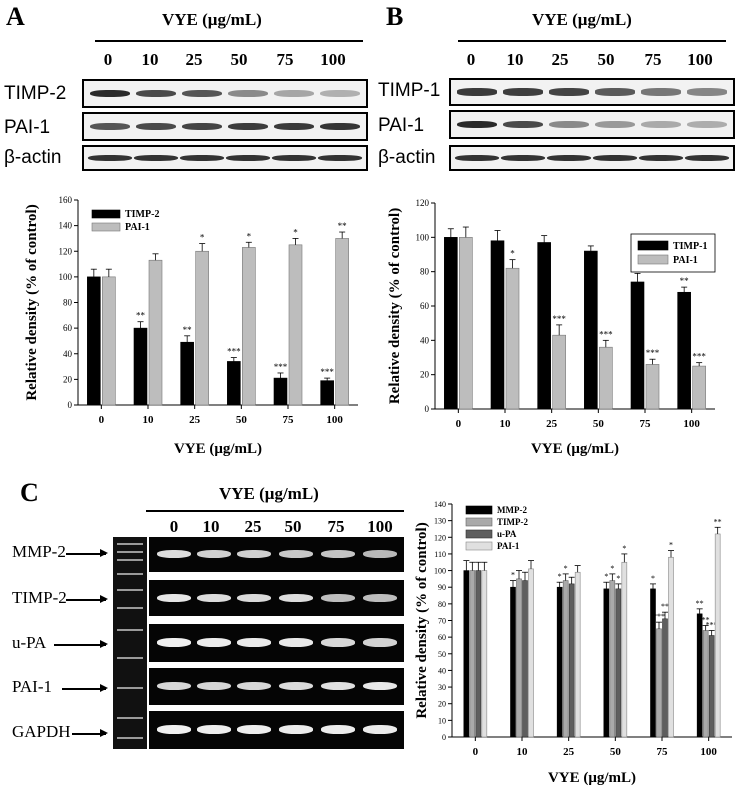 The height and width of the screenshot is (789, 737). I want to click on panel-b-conc-75: 75, so click(653, 59).